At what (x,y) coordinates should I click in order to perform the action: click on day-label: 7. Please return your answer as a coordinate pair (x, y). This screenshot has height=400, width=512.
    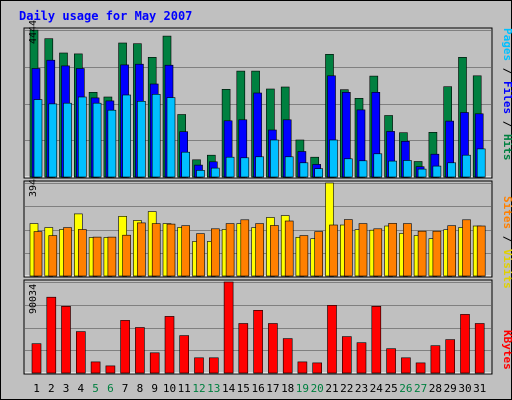
    Looking at the image, I should click on (125, 388).